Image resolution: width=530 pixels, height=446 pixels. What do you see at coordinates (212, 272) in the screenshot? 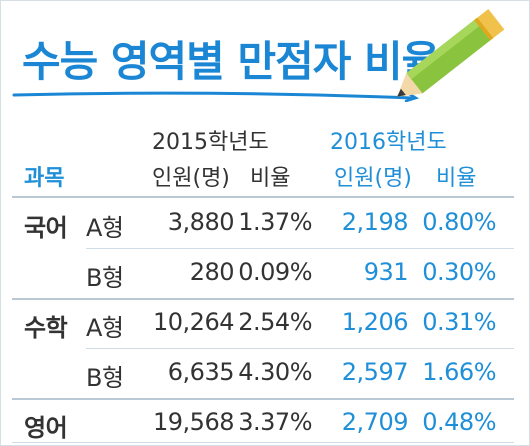
I see `count-2015-cell: 280` at bounding box center [212, 272].